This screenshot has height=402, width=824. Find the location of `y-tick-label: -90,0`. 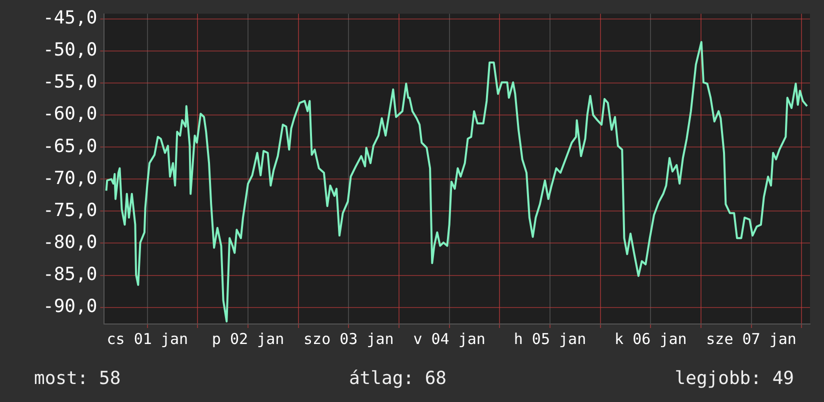

y-tick-label: -90,0 is located at coordinates (70, 307).